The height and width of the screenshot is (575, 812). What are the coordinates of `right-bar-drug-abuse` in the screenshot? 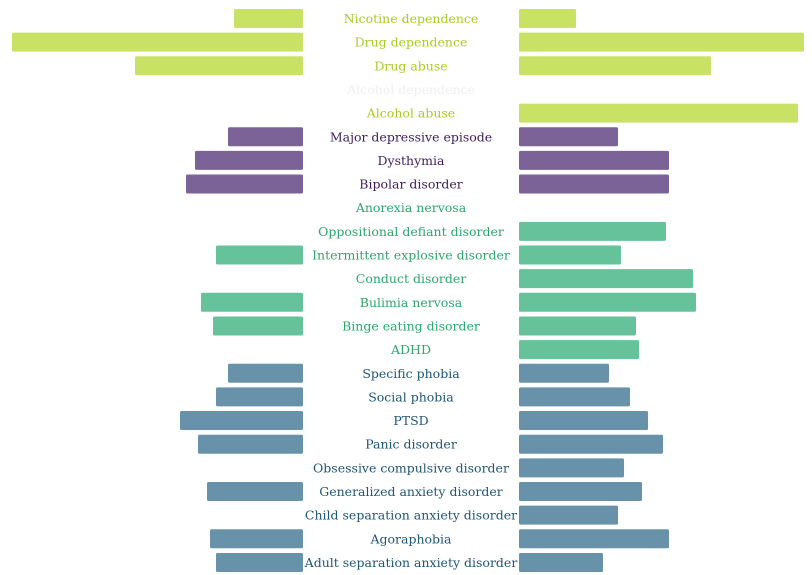 It's located at (615, 66).